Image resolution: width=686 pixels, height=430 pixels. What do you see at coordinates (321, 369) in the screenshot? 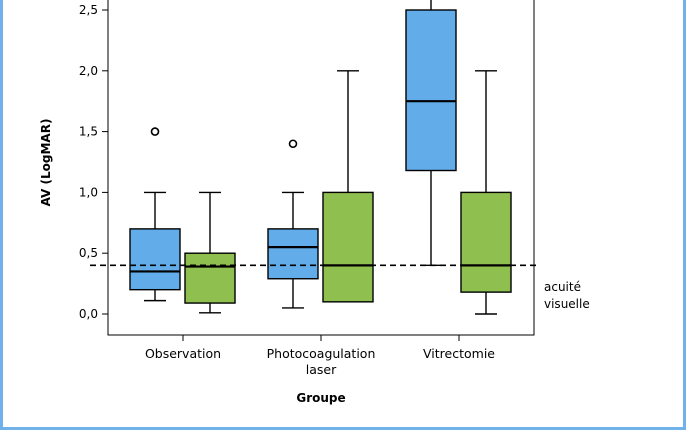
I see `x-tick-label-line: laser` at bounding box center [321, 369].